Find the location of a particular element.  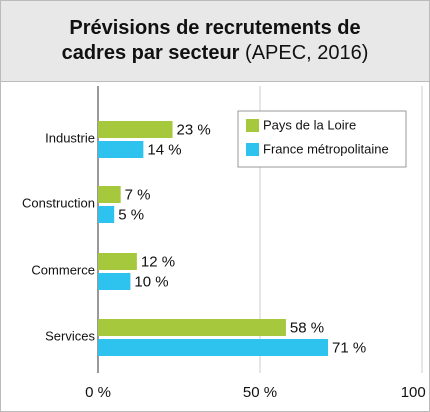

y-tick-label: Services is located at coordinates (70, 335).